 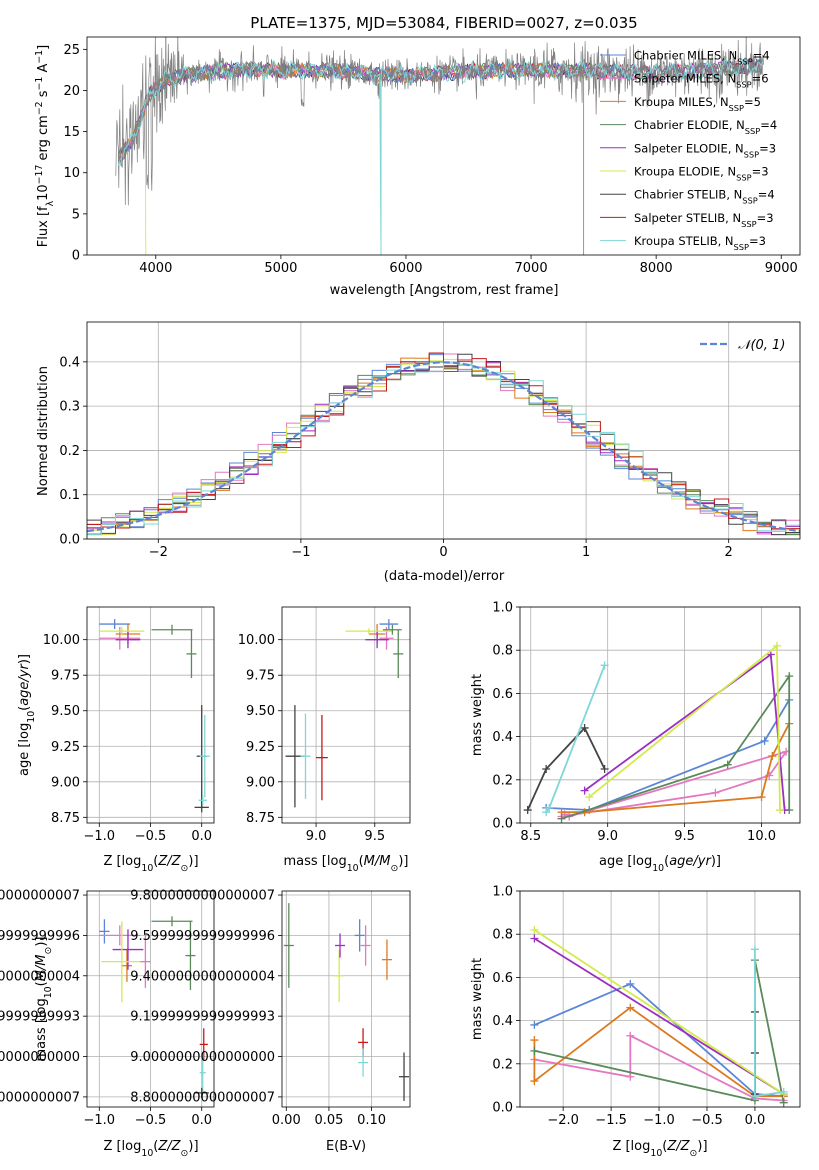 What do you see at coordinates (69, 407) in the screenshot?
I see `y-tick-label: 0.3` at bounding box center [69, 407].